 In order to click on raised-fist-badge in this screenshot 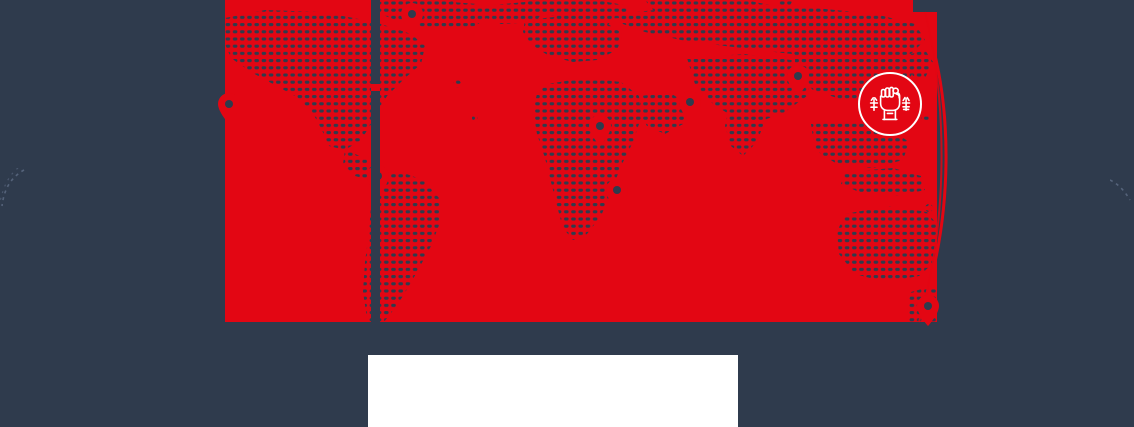, I will do `click(890, 104)`.